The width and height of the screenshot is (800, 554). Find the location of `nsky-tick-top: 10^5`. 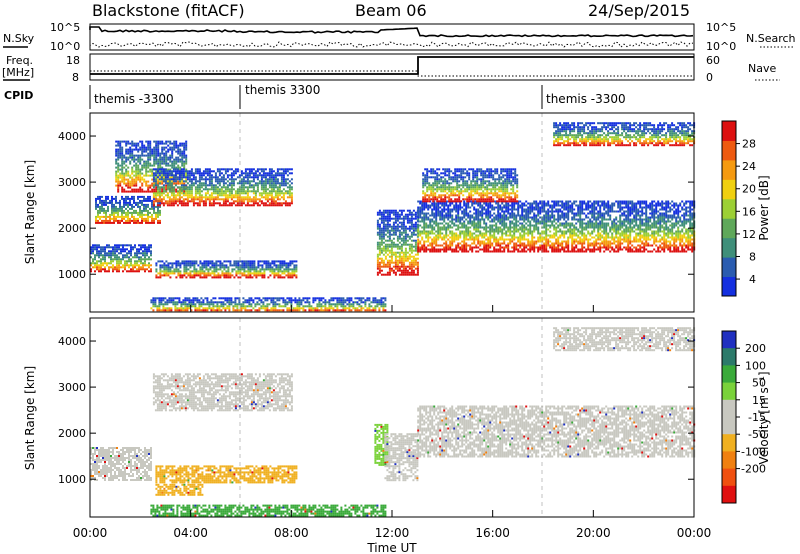

nsky-tick-top: 10^5 is located at coordinates (65, 27).